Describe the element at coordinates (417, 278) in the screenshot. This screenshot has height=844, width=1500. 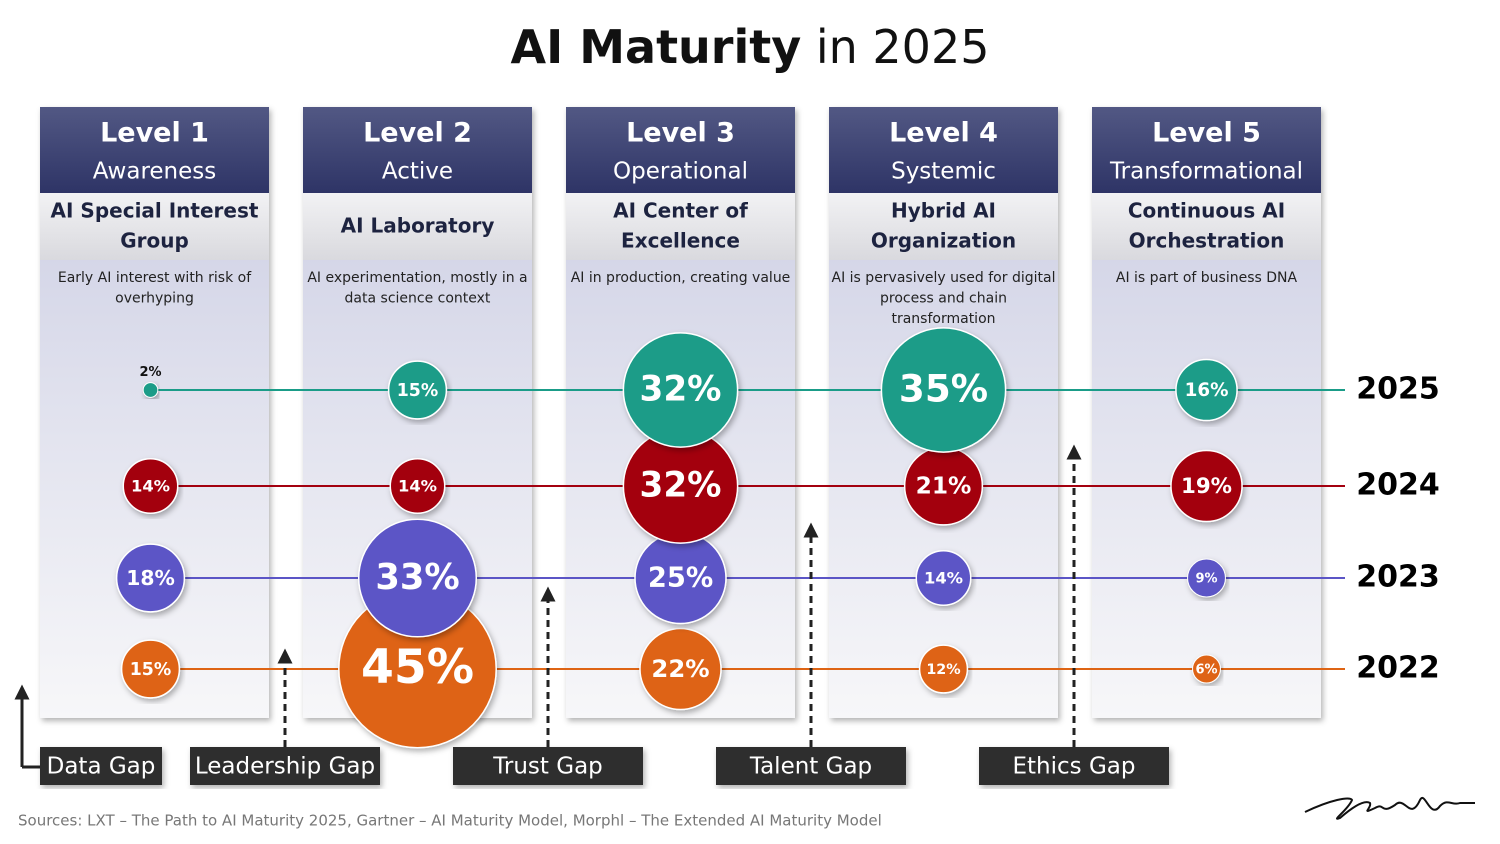
I see `description: AI experimentation, mostly in a` at that location.